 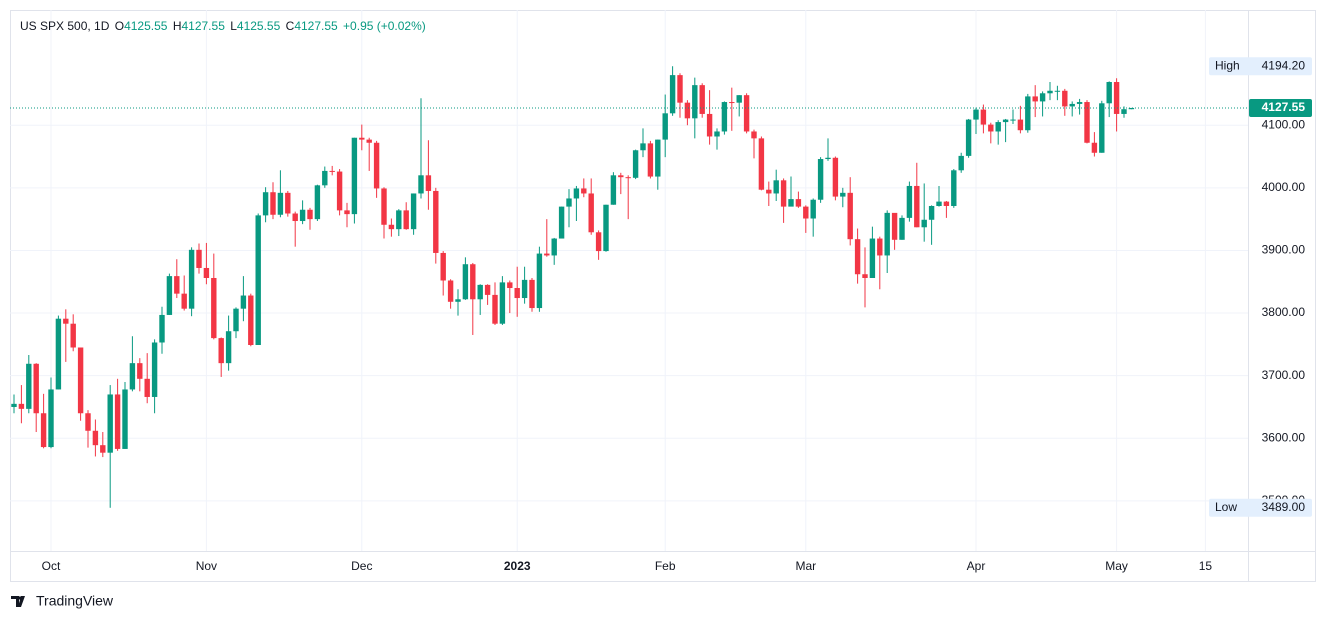 I want to click on brand: TradingView, so click(x=75, y=601).